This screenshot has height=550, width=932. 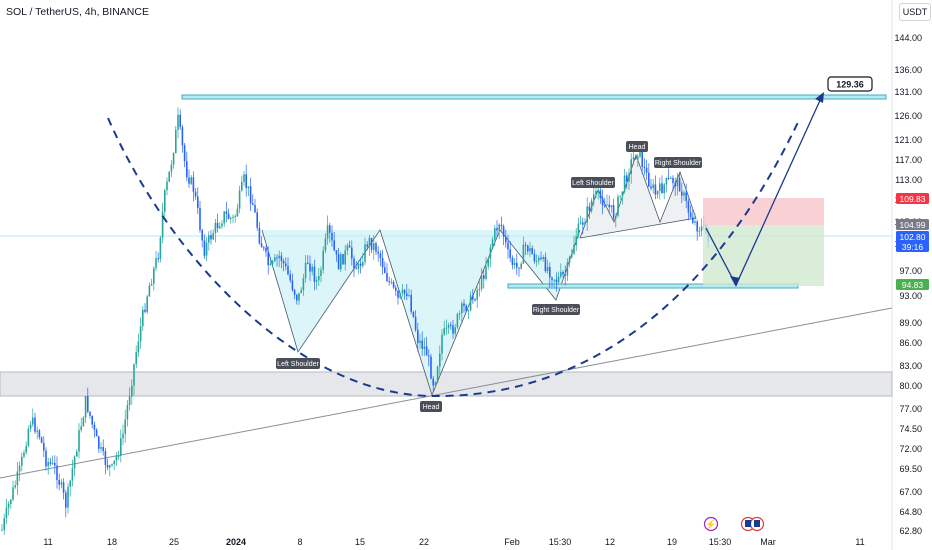 What do you see at coordinates (299, 542) in the screenshot?
I see `x-tick-label: 8` at bounding box center [299, 542].